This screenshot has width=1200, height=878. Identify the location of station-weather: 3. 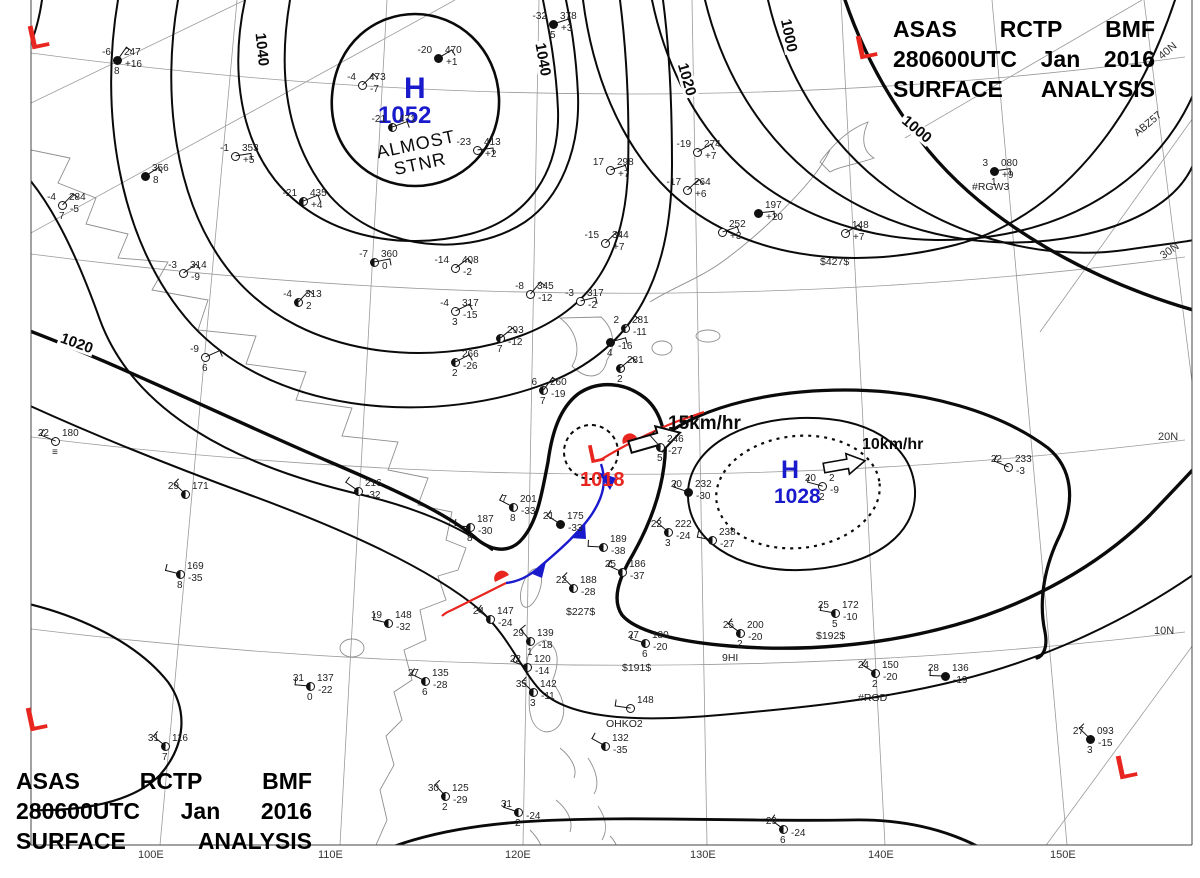
(533, 703).